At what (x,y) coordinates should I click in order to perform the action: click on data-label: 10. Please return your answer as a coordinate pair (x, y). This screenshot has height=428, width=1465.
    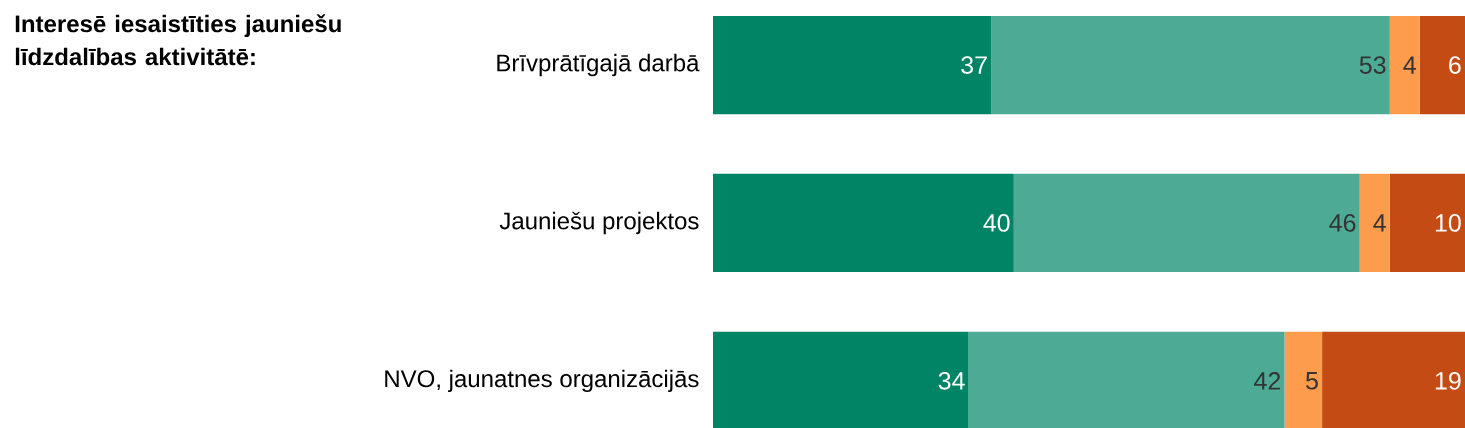
    Looking at the image, I should click on (1448, 223).